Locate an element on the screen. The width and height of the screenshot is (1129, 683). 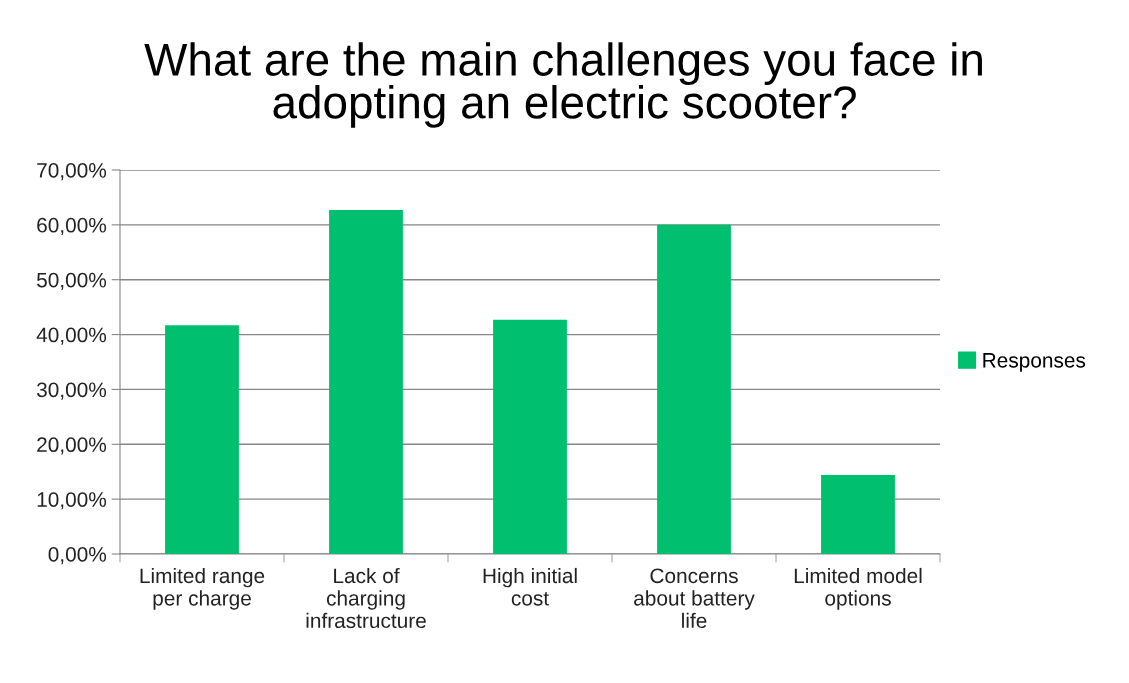
y-tick-label: 70,00% is located at coordinates (72, 172).